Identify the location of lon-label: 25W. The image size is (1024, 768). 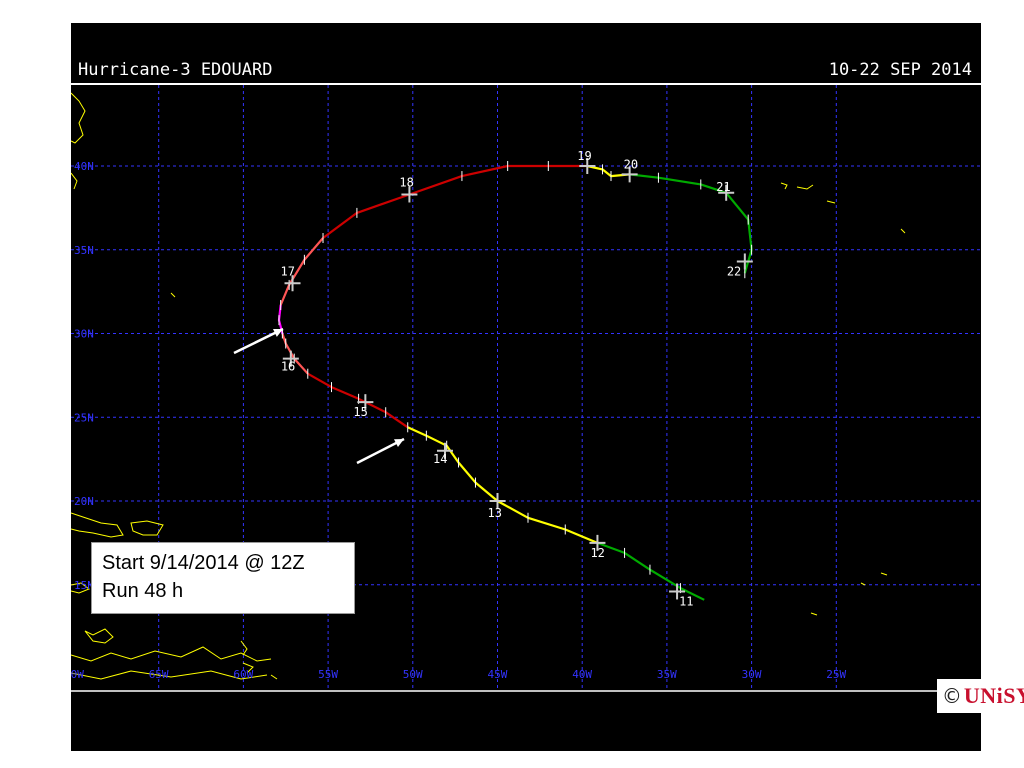
(836, 674).